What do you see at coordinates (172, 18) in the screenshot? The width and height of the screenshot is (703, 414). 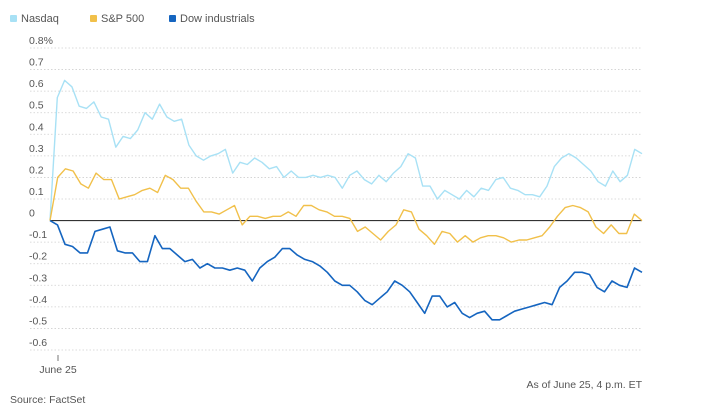 I see `legend-swatch-dow` at bounding box center [172, 18].